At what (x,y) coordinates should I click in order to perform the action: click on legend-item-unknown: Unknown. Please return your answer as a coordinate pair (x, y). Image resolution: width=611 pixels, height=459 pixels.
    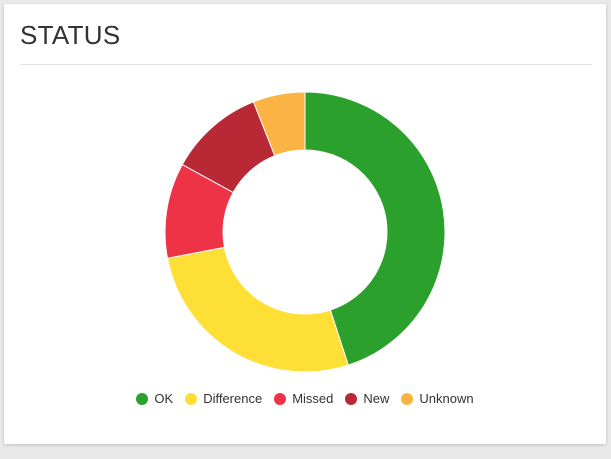
    Looking at the image, I should click on (437, 398).